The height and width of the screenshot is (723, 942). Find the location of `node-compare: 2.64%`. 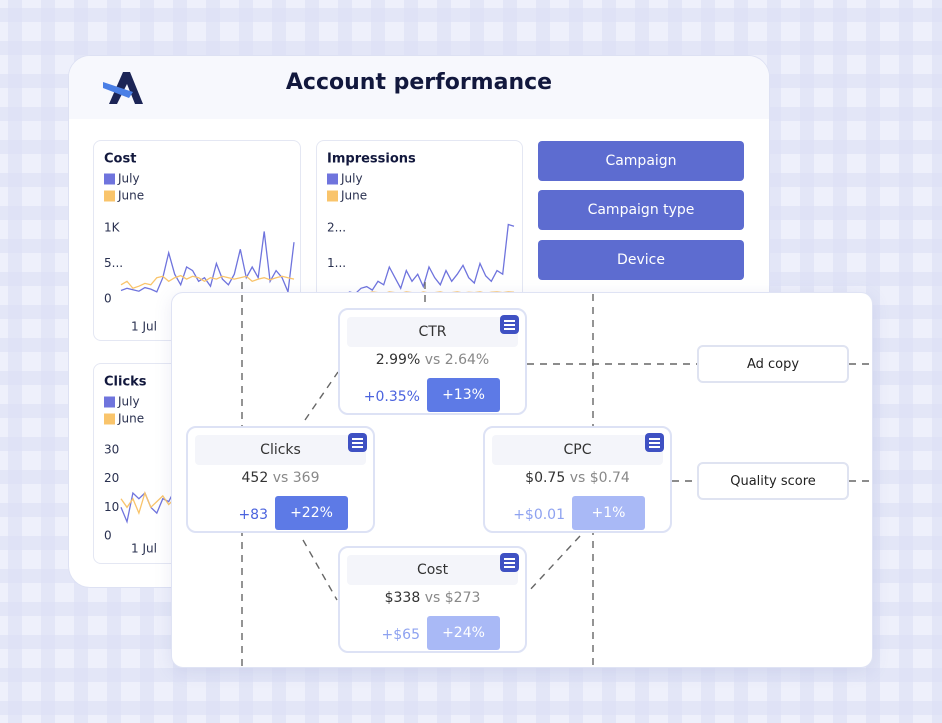

node-compare: 2.64% is located at coordinates (467, 360).